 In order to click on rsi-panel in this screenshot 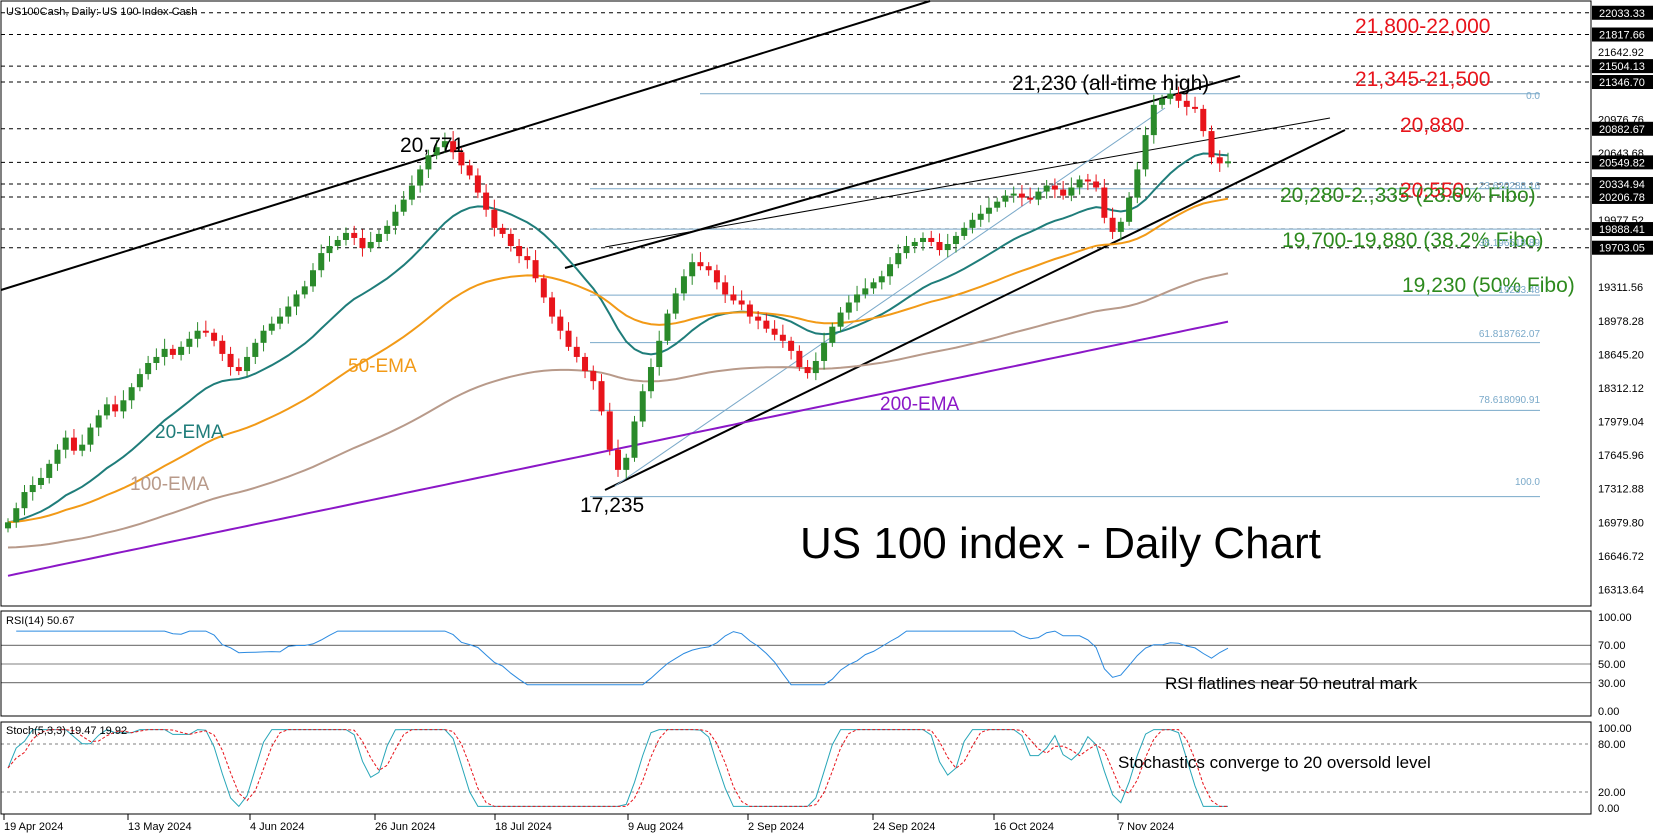, I will do `click(796, 663)`.